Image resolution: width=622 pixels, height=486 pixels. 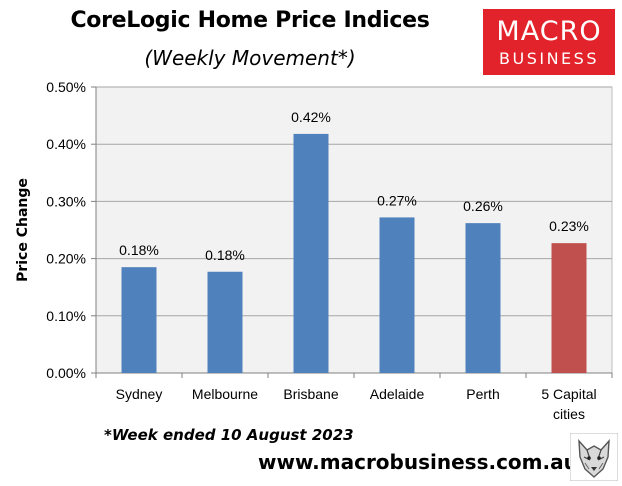 What do you see at coordinates (418, 462) in the screenshot?
I see `website-url: www.macrobusiness.com.au` at bounding box center [418, 462].